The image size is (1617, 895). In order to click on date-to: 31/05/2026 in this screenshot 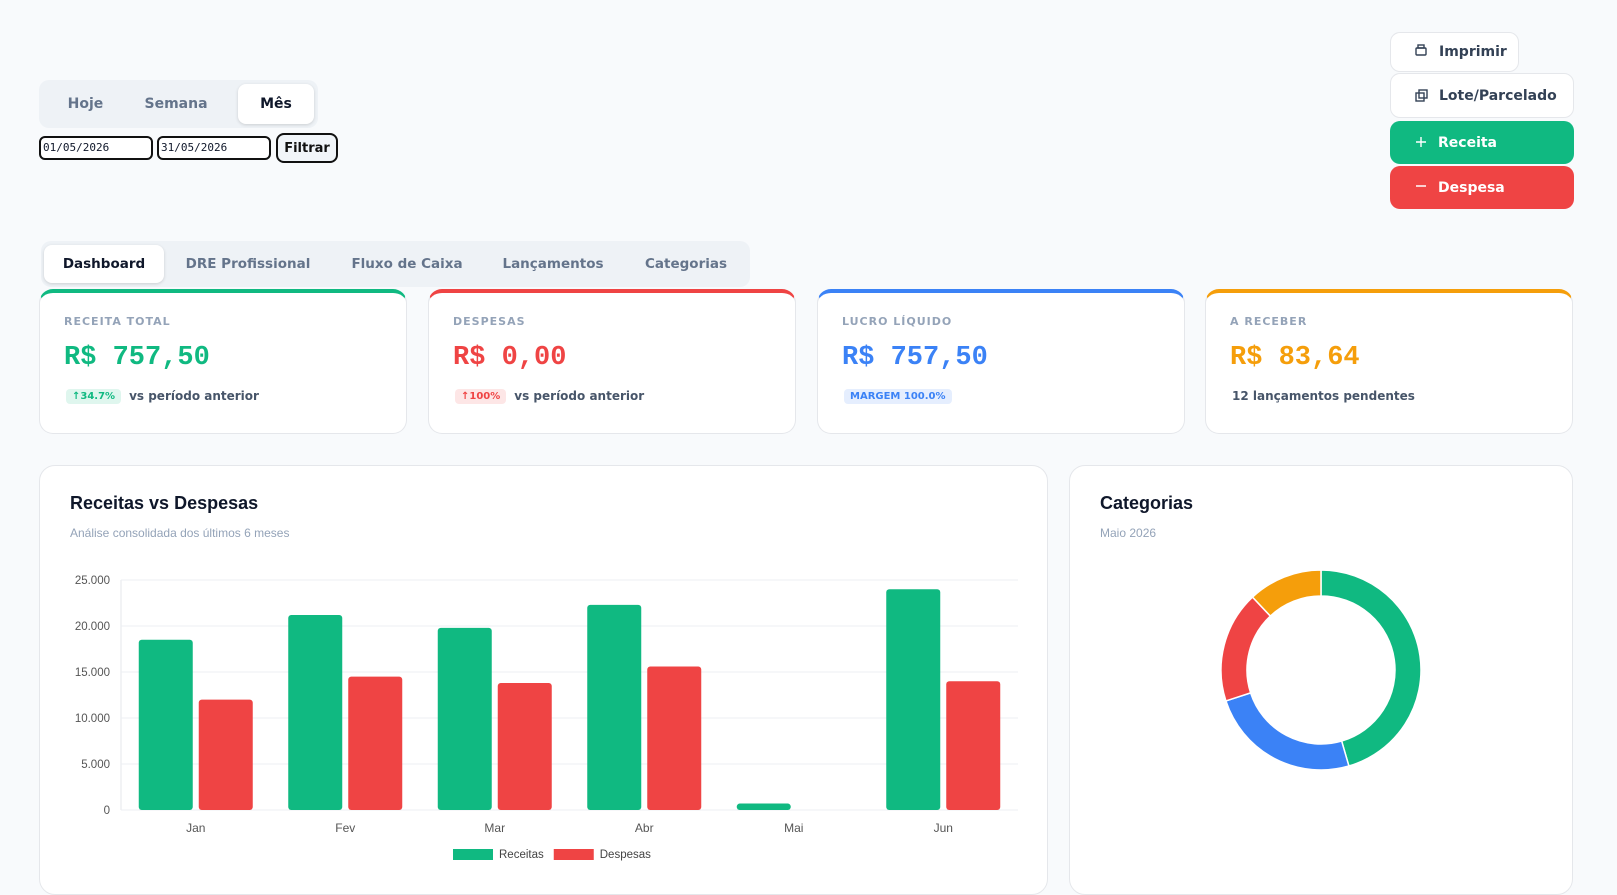, I will do `click(214, 148)`.